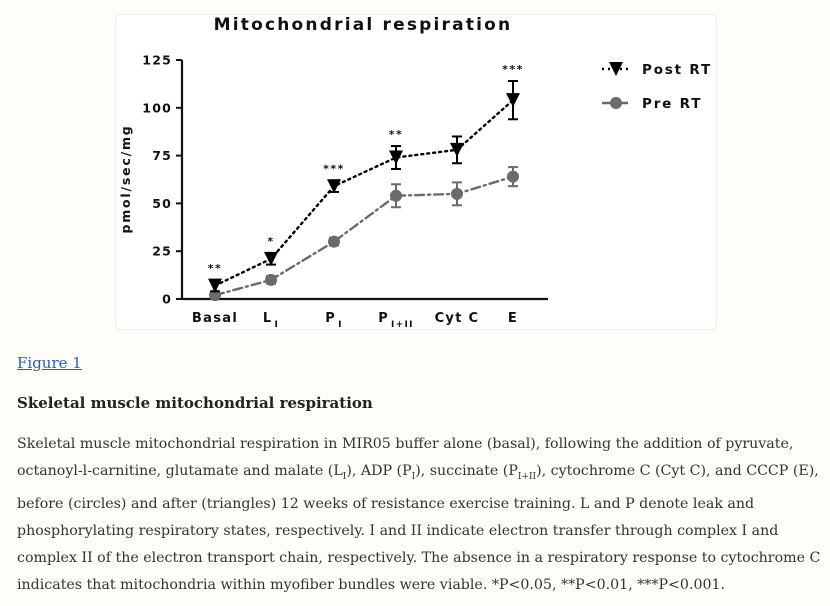 The width and height of the screenshot is (830, 606). Describe the element at coordinates (513, 318) in the screenshot. I see `x-tick-label: E` at that location.